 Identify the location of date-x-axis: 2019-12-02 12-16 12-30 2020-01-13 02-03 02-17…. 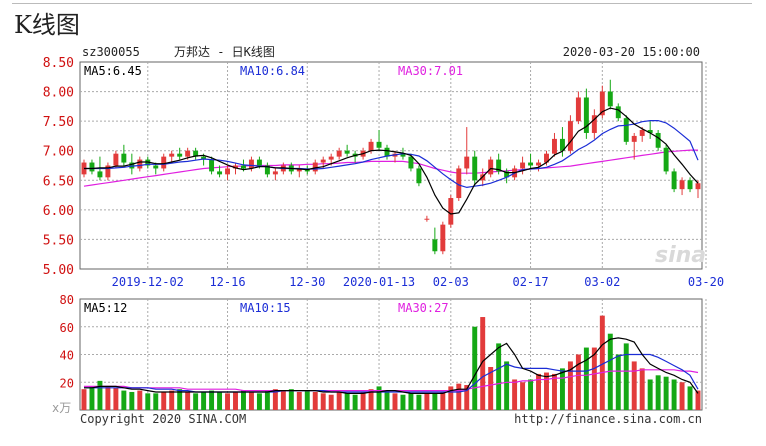
(418, 282).